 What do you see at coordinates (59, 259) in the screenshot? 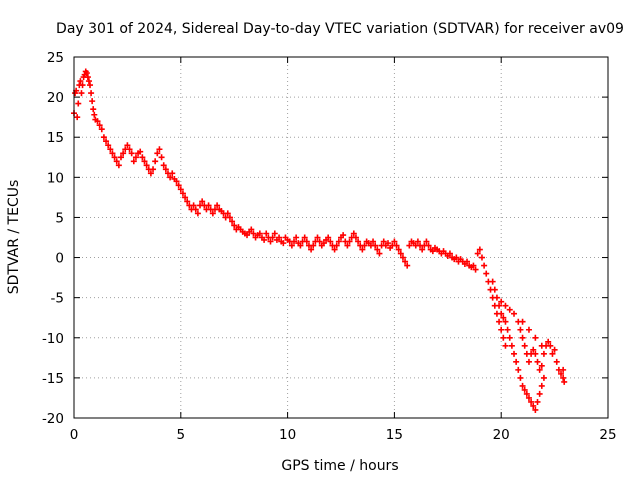
I see `y-tick-label: 0` at bounding box center [59, 259].